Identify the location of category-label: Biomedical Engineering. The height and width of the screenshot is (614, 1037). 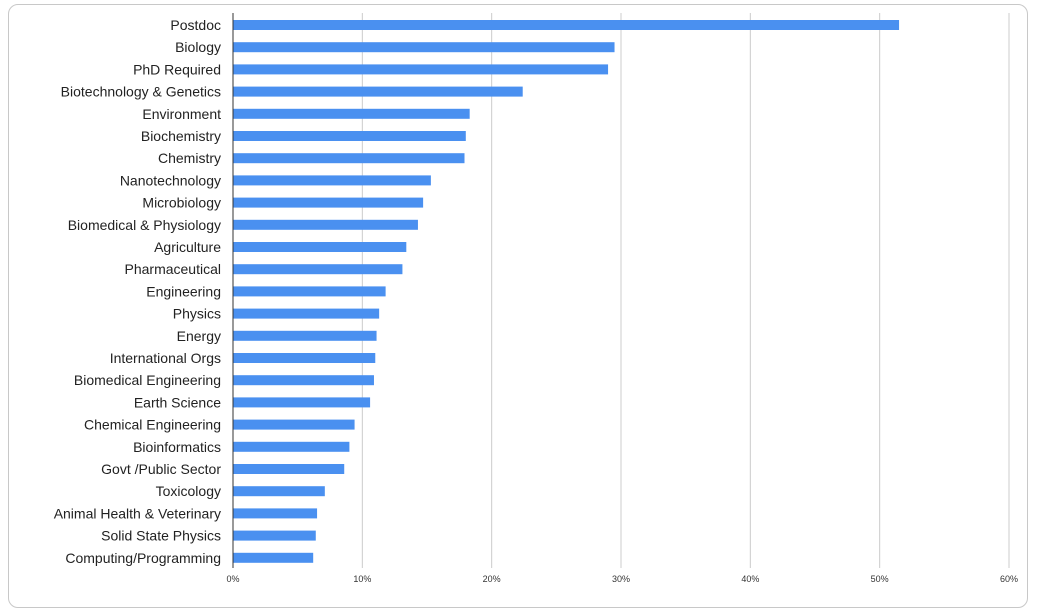
(147, 380).